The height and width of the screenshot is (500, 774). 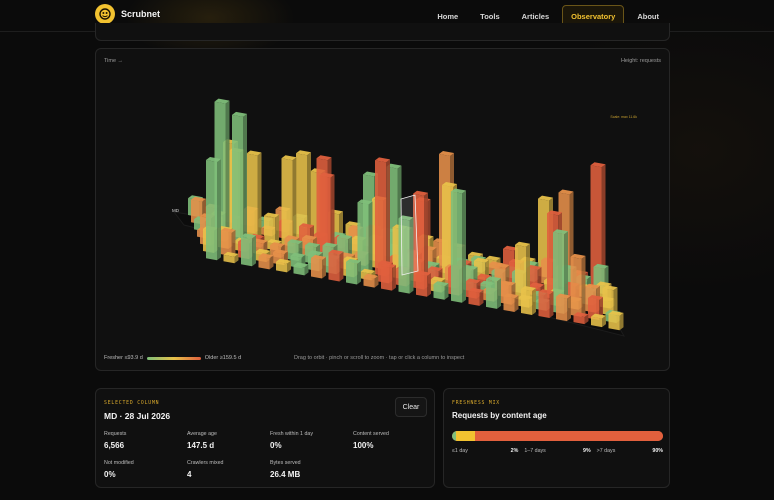 I want to click on stat-value: 100%, so click(x=363, y=445).